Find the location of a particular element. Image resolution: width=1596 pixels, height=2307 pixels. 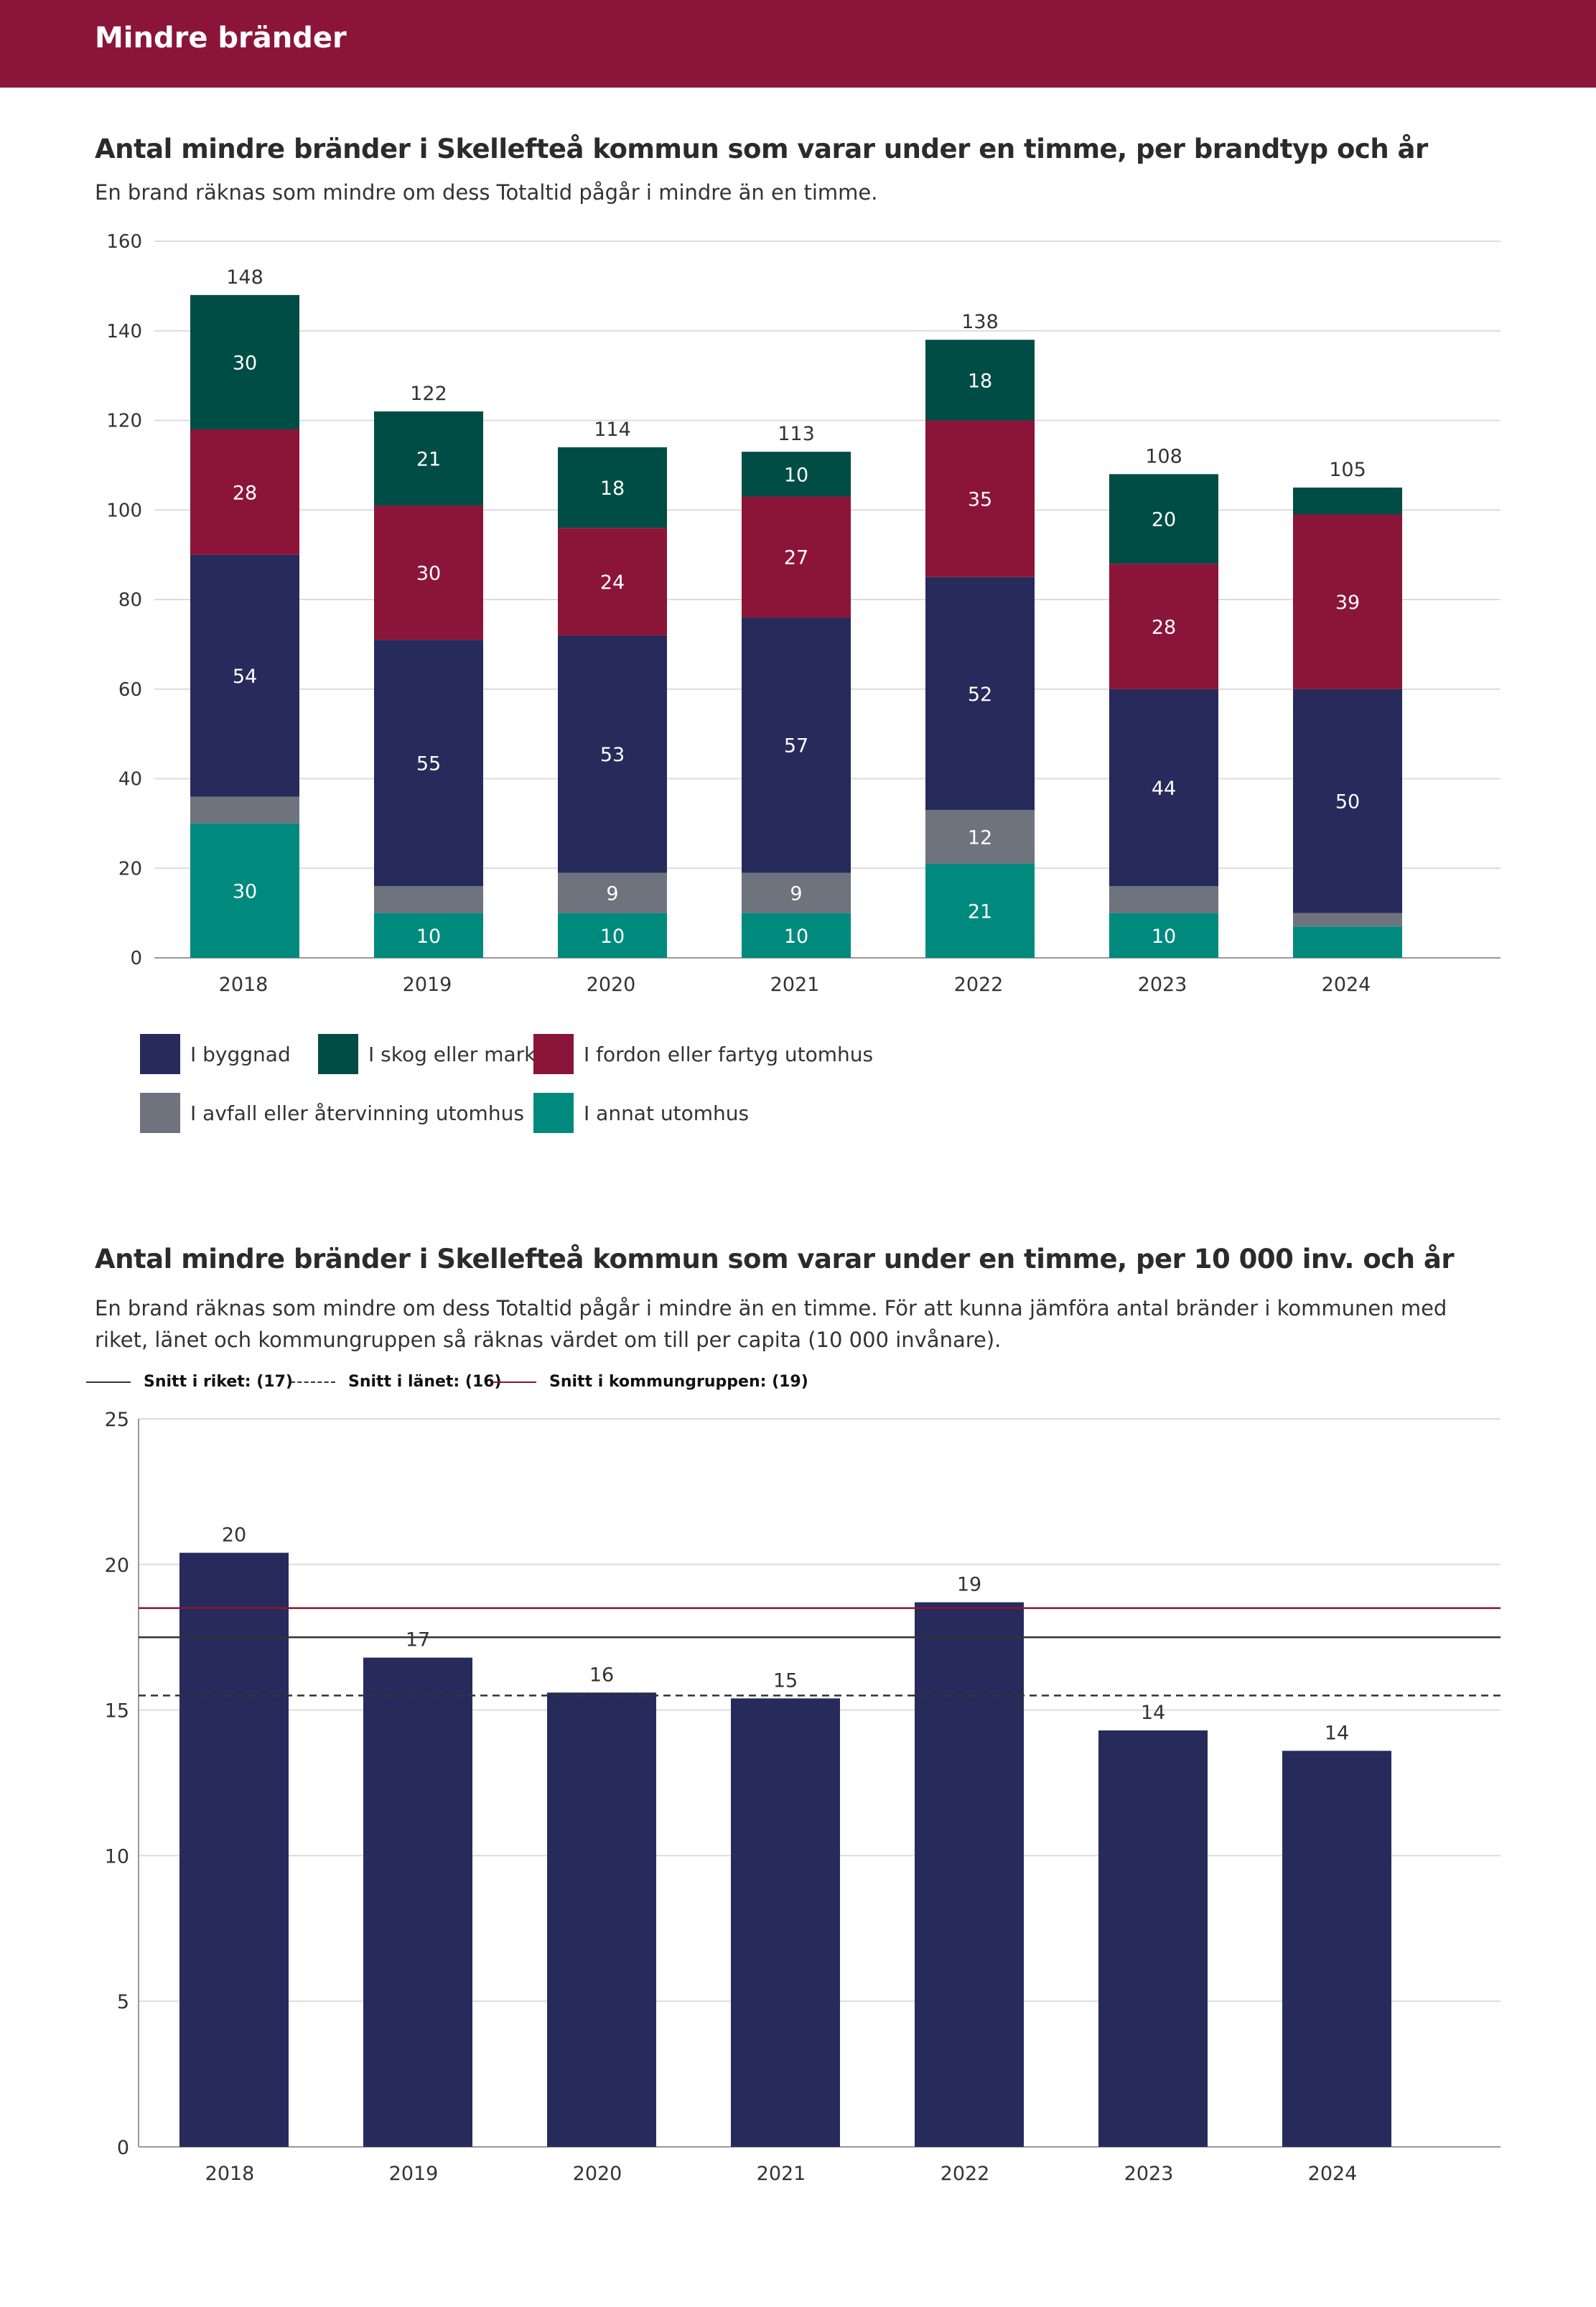

bar-total-label: 105 is located at coordinates (1347, 470).